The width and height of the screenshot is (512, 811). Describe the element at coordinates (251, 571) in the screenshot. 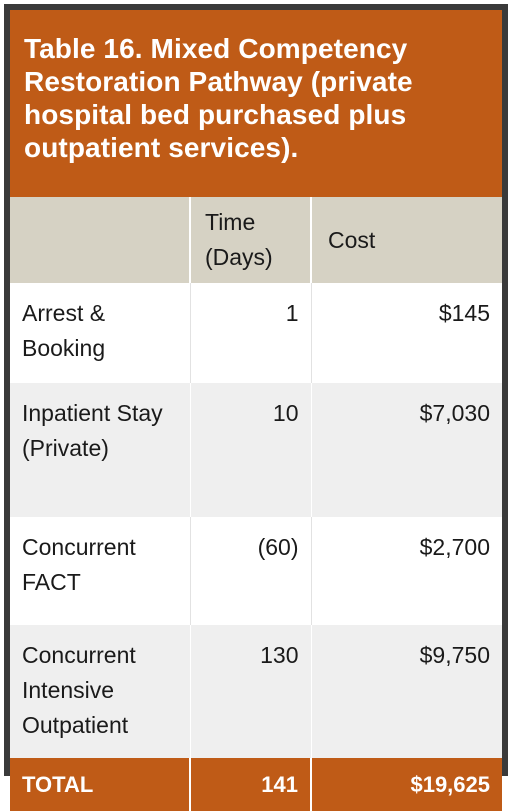

I see `row-time: (60)` at that location.